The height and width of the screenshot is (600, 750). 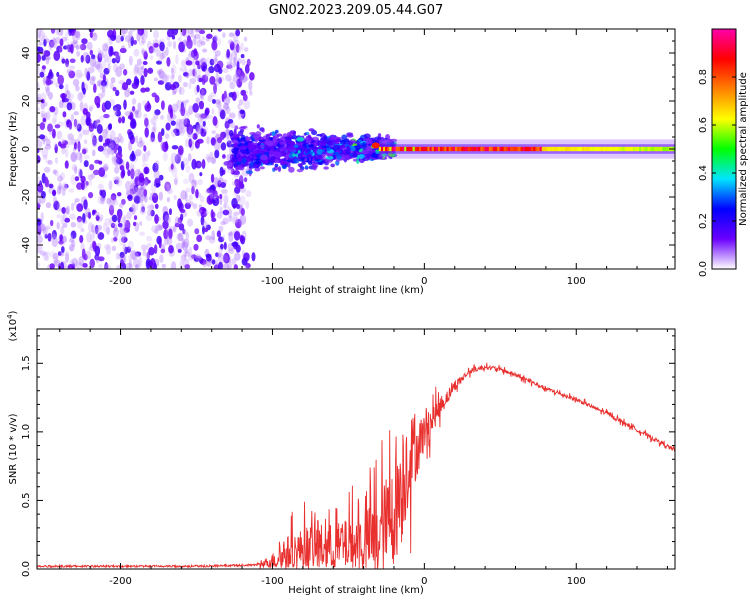 I want to click on y-tick-label: 1.0, so click(x=26, y=432).